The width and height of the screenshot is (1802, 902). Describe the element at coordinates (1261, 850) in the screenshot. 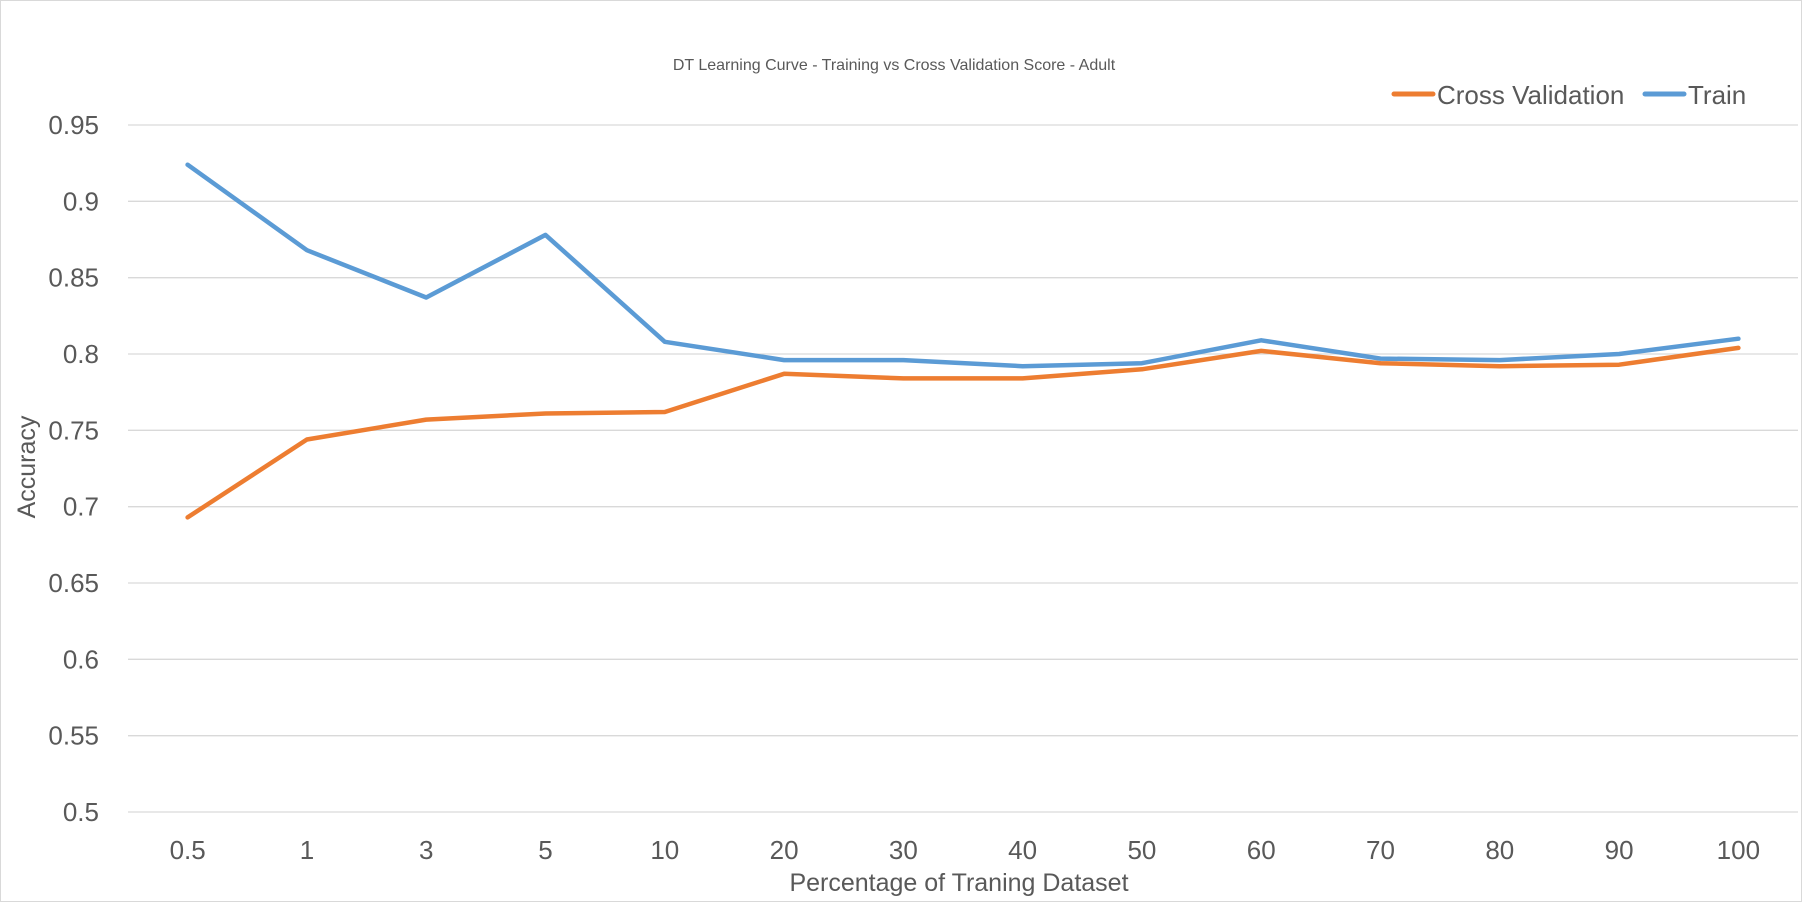

I see `x-tick-label: 60` at that location.